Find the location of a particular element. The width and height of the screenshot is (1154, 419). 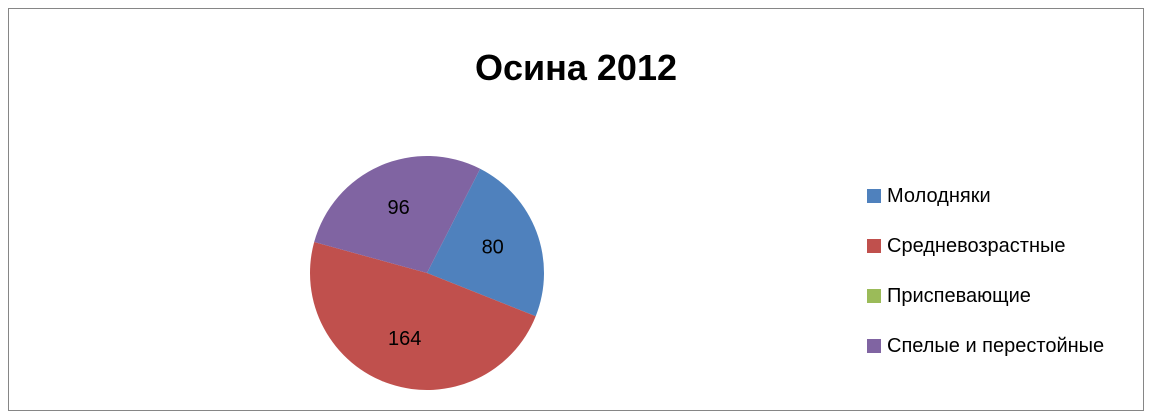

data-label-3: 96 is located at coordinates (399, 208).